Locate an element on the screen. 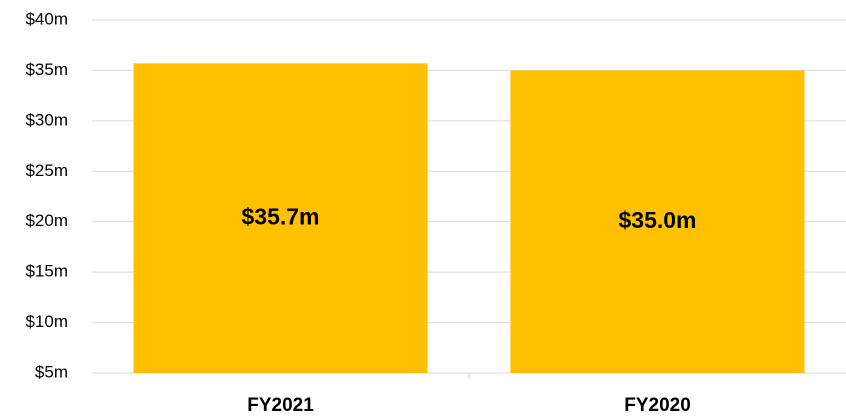 This screenshot has height=419, width=846. y-tick-label: $20m is located at coordinates (46, 220).